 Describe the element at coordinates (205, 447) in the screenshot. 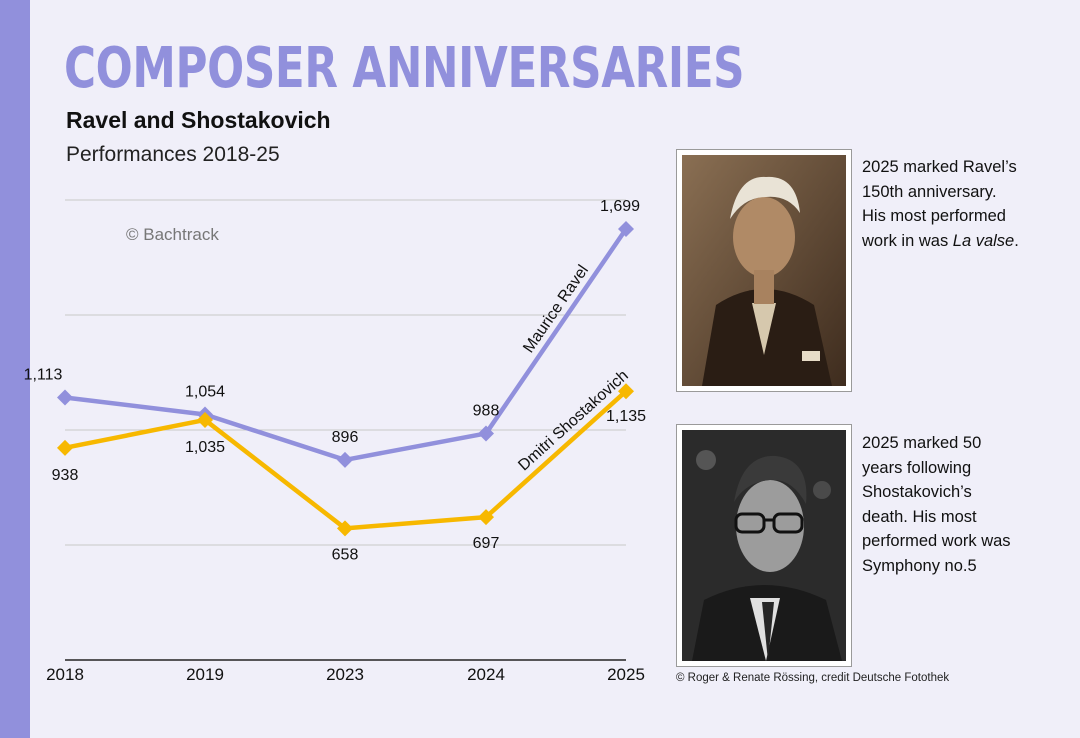

I see `data-label: 1,035` at that location.